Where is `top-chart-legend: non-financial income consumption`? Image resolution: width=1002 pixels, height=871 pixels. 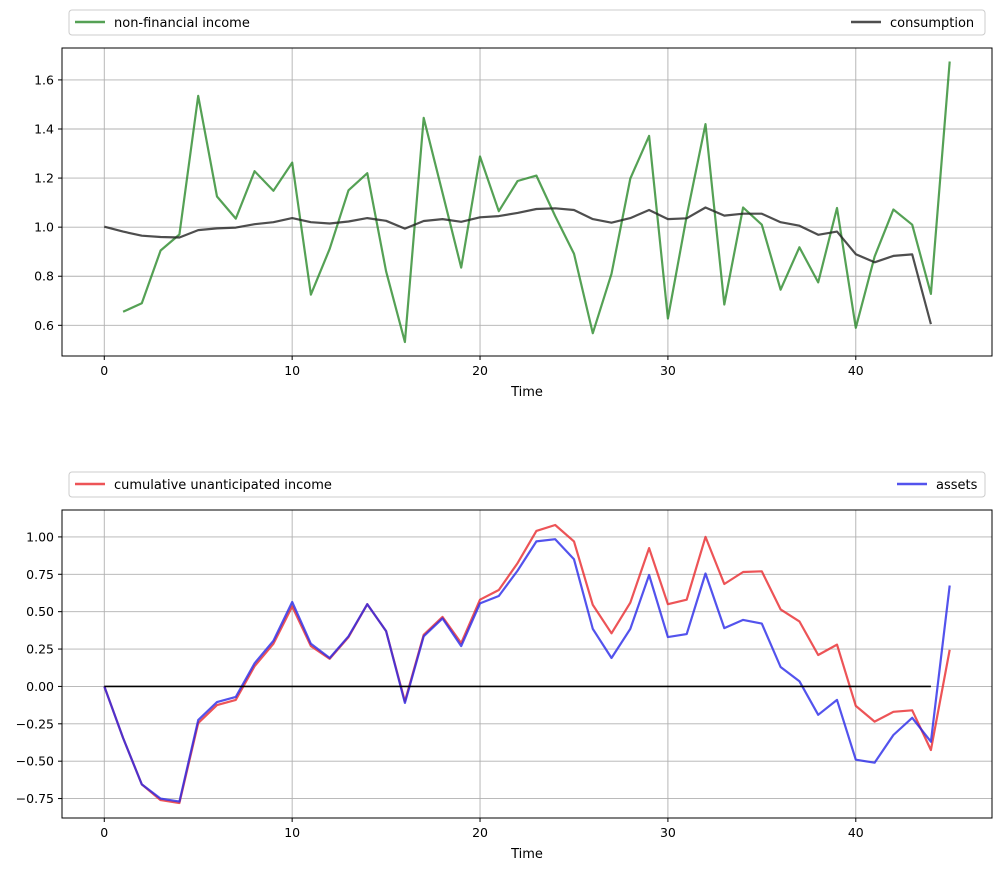
top-chart-legend: non-financial income consumption is located at coordinates (527, 22).